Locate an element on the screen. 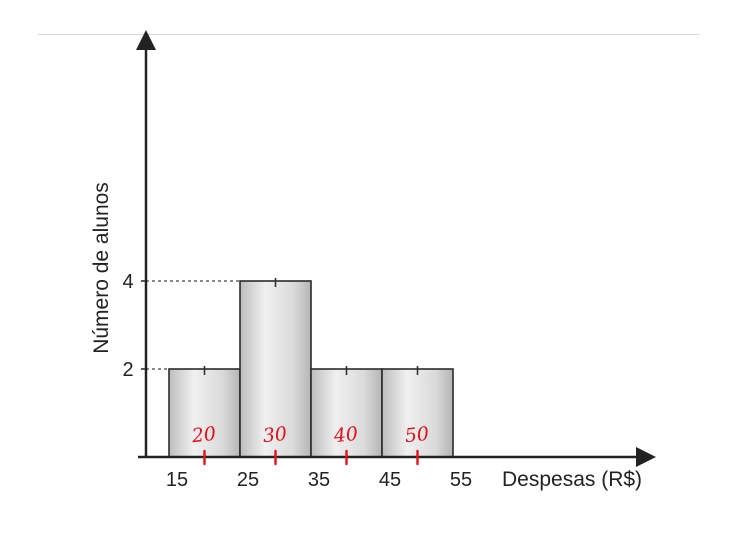 The height and width of the screenshot is (551, 729). x-tick-label: 15 is located at coordinates (177, 480).